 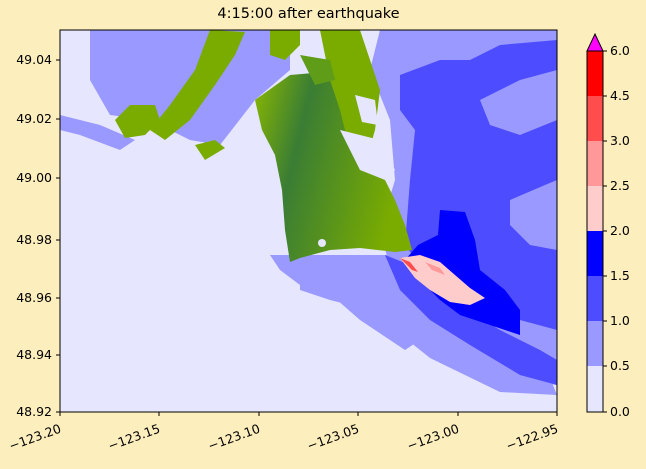 I want to click on y-tick-label: 48.98, so click(x=34, y=239).